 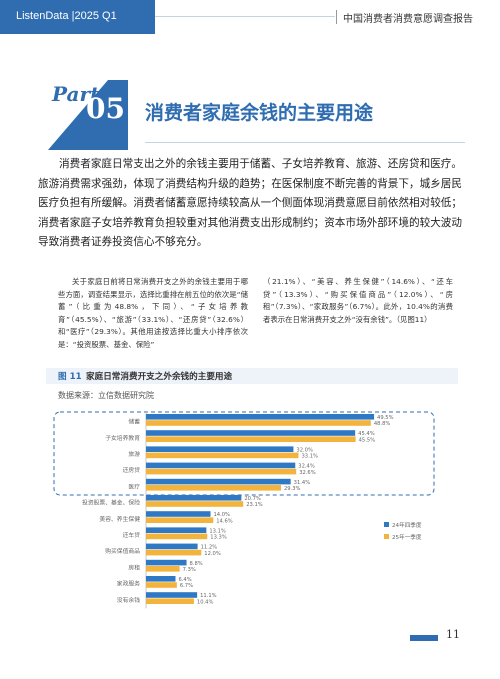 I want to click on part-label: Part, so click(x=76, y=94).